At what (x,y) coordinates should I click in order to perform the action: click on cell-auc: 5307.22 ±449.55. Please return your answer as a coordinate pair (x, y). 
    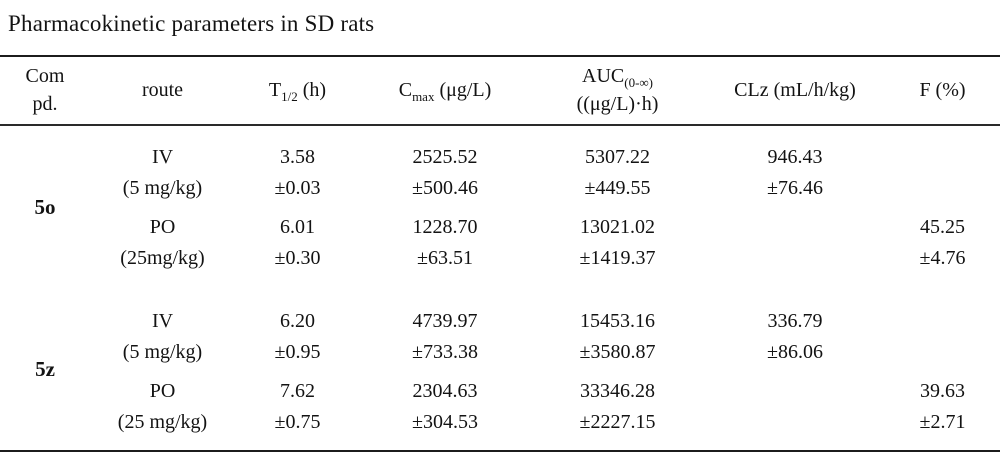
    Looking at the image, I should click on (617, 164).